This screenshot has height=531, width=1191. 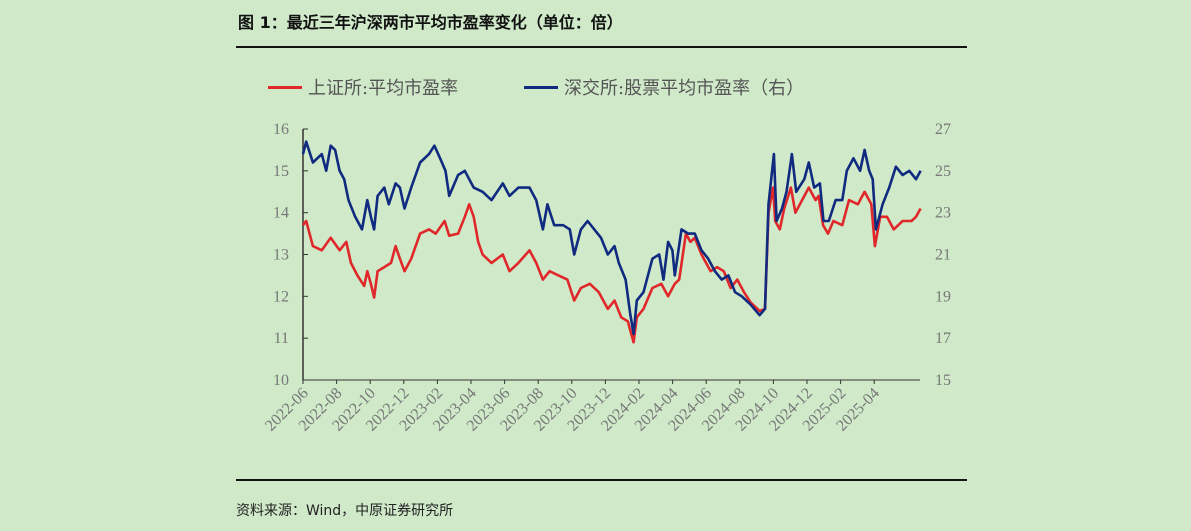 What do you see at coordinates (345, 511) in the screenshot?
I see `source-note: 资料来源：Wind，中原证券研究所` at bounding box center [345, 511].